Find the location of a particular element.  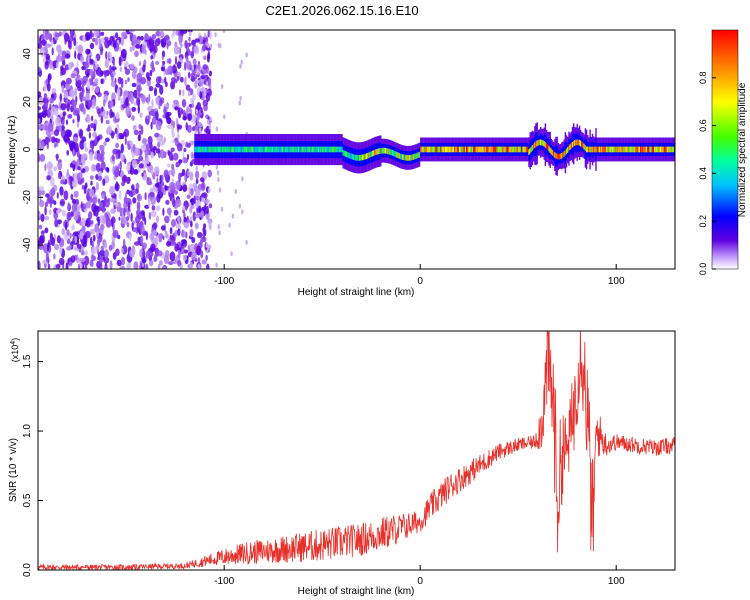

y-tick-label: 0.0 is located at coordinates (27, 570).